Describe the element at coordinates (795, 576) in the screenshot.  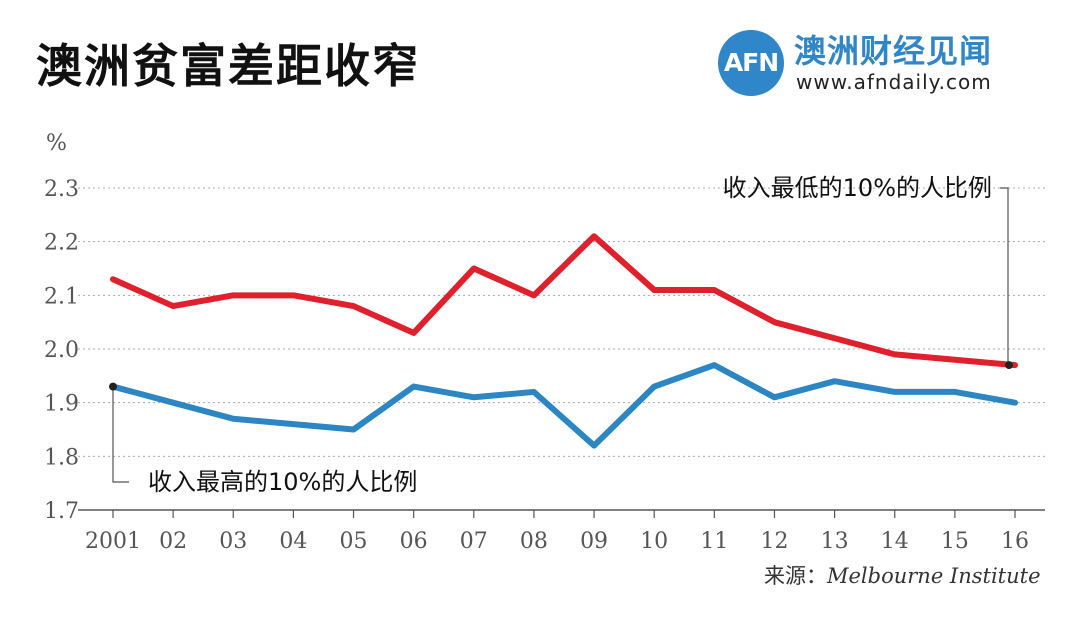
I see `source-label: 来源：` at that location.